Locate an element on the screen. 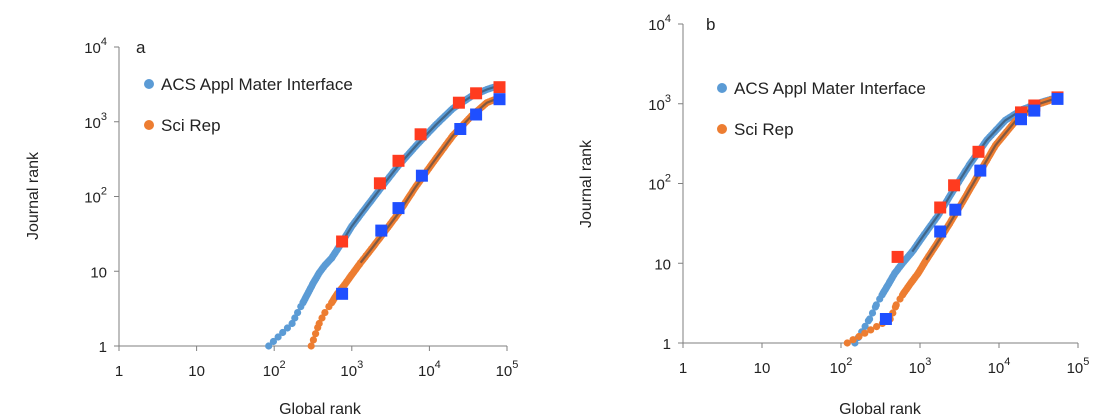 The image size is (1097, 419). panel-a-y-tick-label: 10² is located at coordinates (95, 196).